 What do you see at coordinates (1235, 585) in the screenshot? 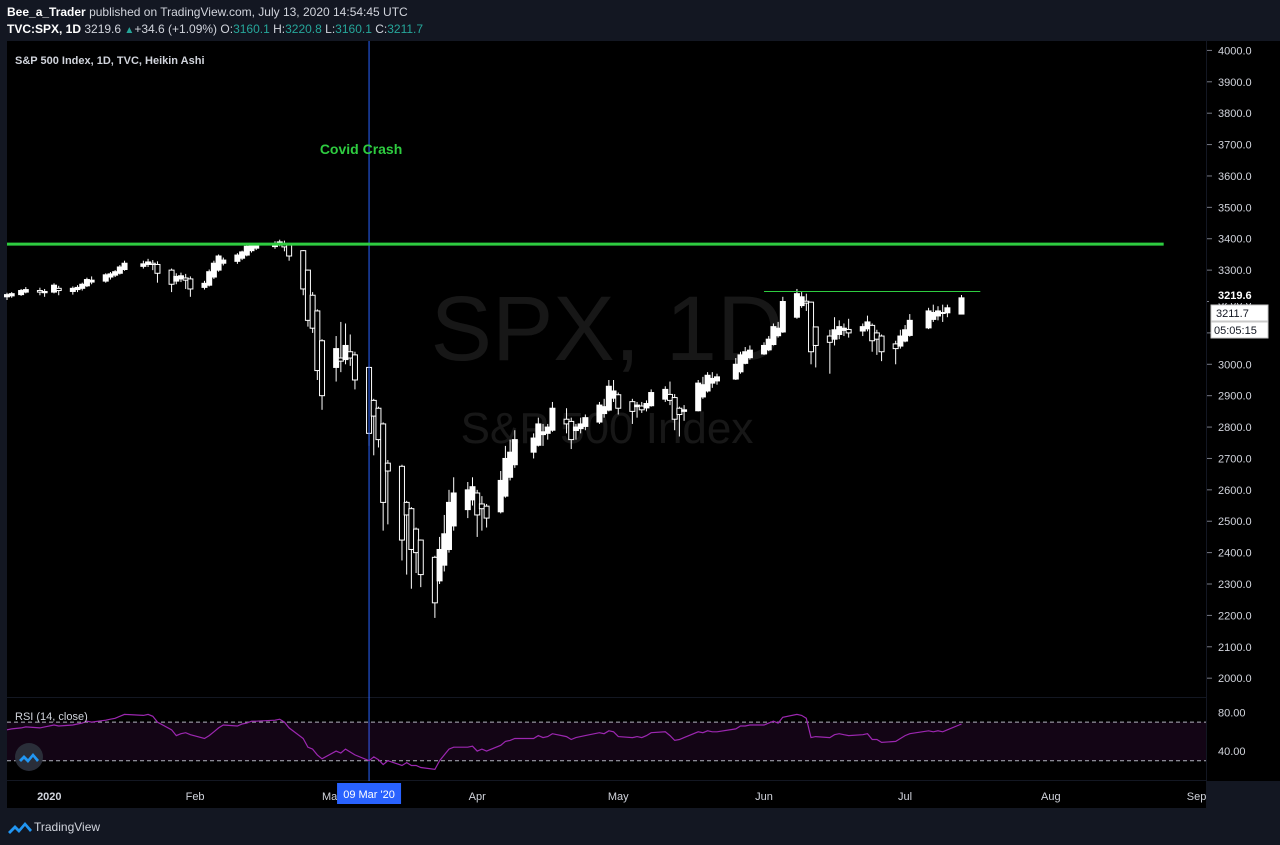
I see `price-tick-label: 2300.0` at bounding box center [1235, 585].